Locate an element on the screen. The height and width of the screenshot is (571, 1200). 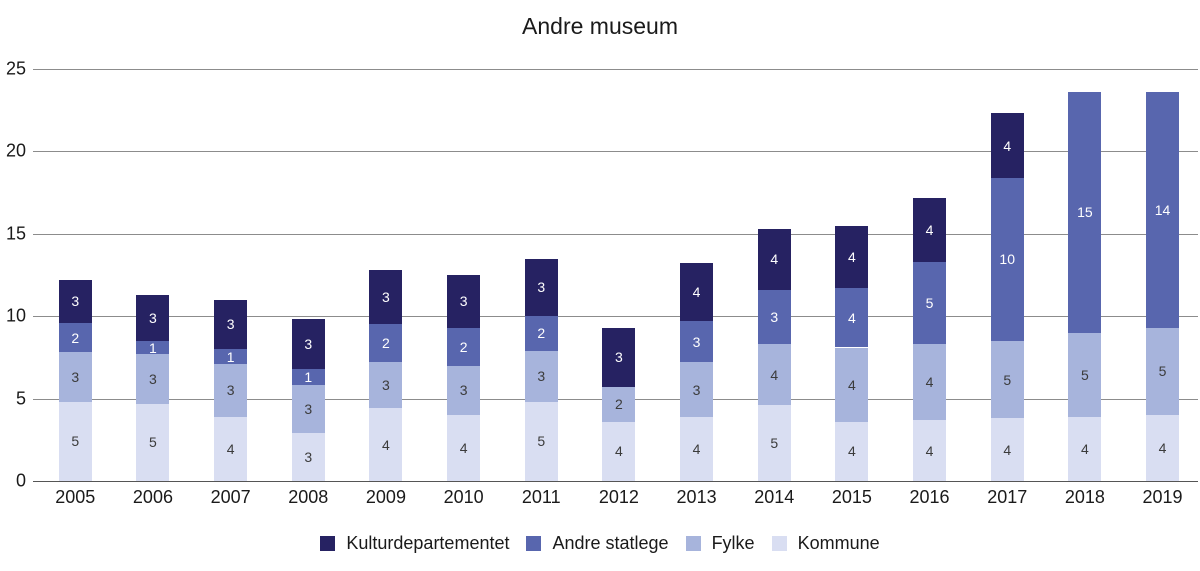
bar-segment-fylke: 2 is located at coordinates (619, 404).